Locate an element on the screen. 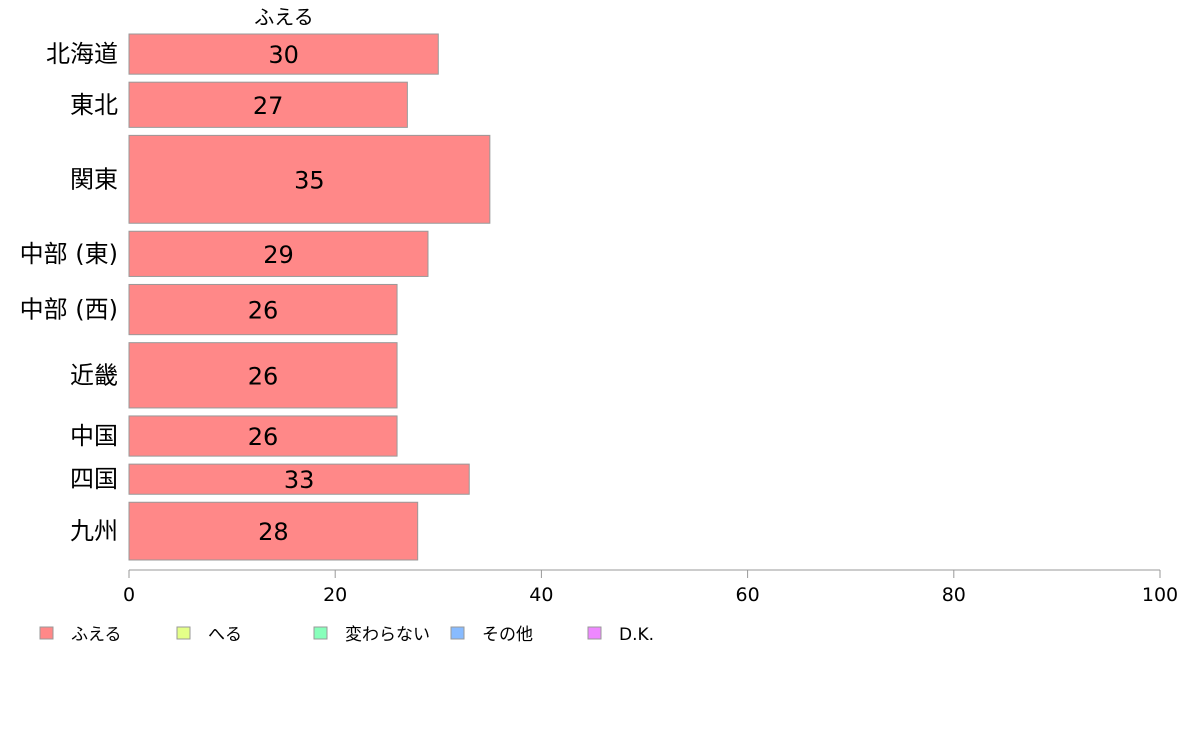 This screenshot has height=736, width=1188. category-label-2: 関東 is located at coordinates (94, 179).